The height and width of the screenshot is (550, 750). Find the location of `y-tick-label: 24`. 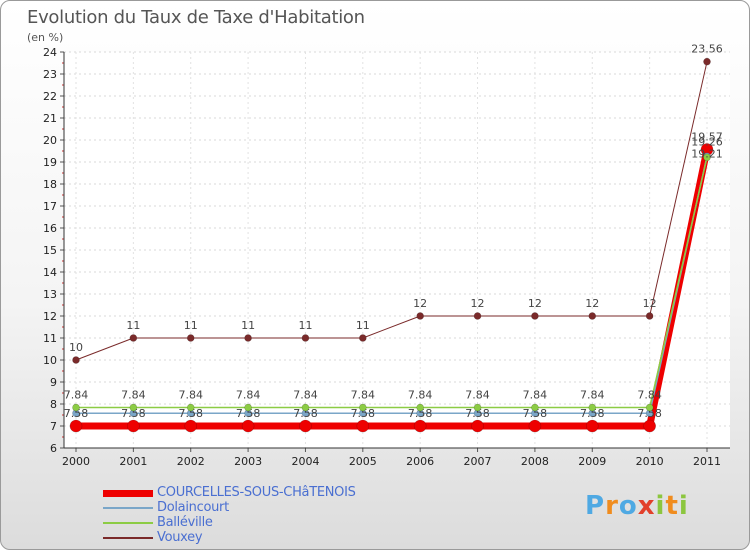

y-tick-label: 24 is located at coordinates (50, 52).